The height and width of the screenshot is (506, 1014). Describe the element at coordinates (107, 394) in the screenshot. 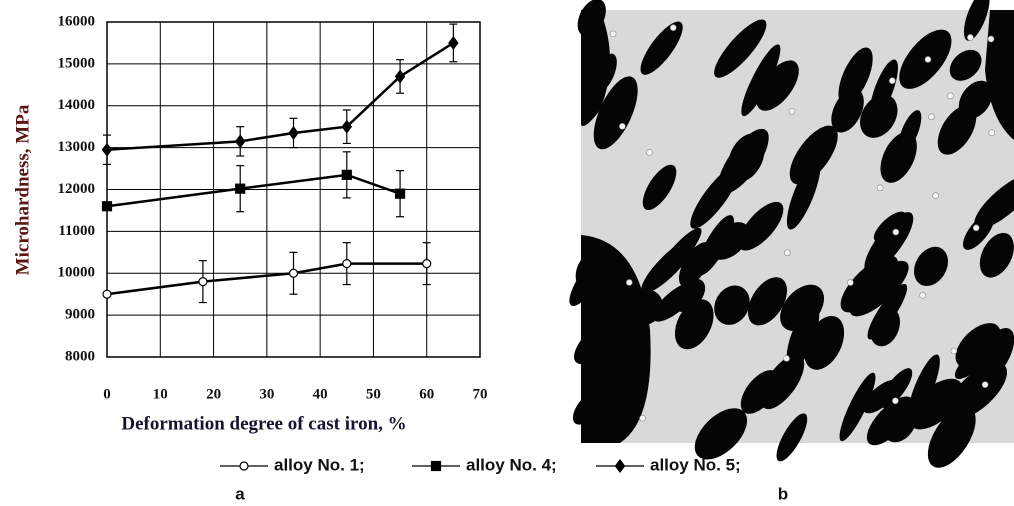

I see `x-tick-label: 0` at that location.